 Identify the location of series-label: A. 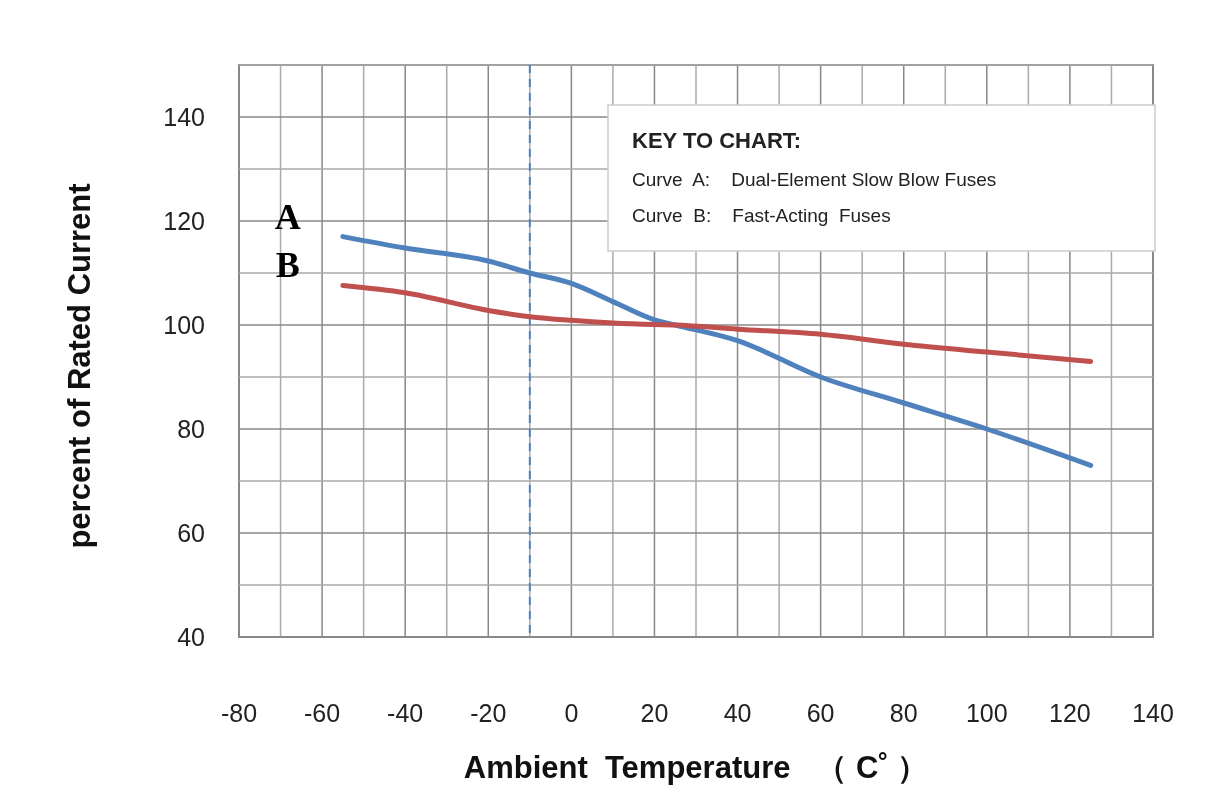
(287, 216).